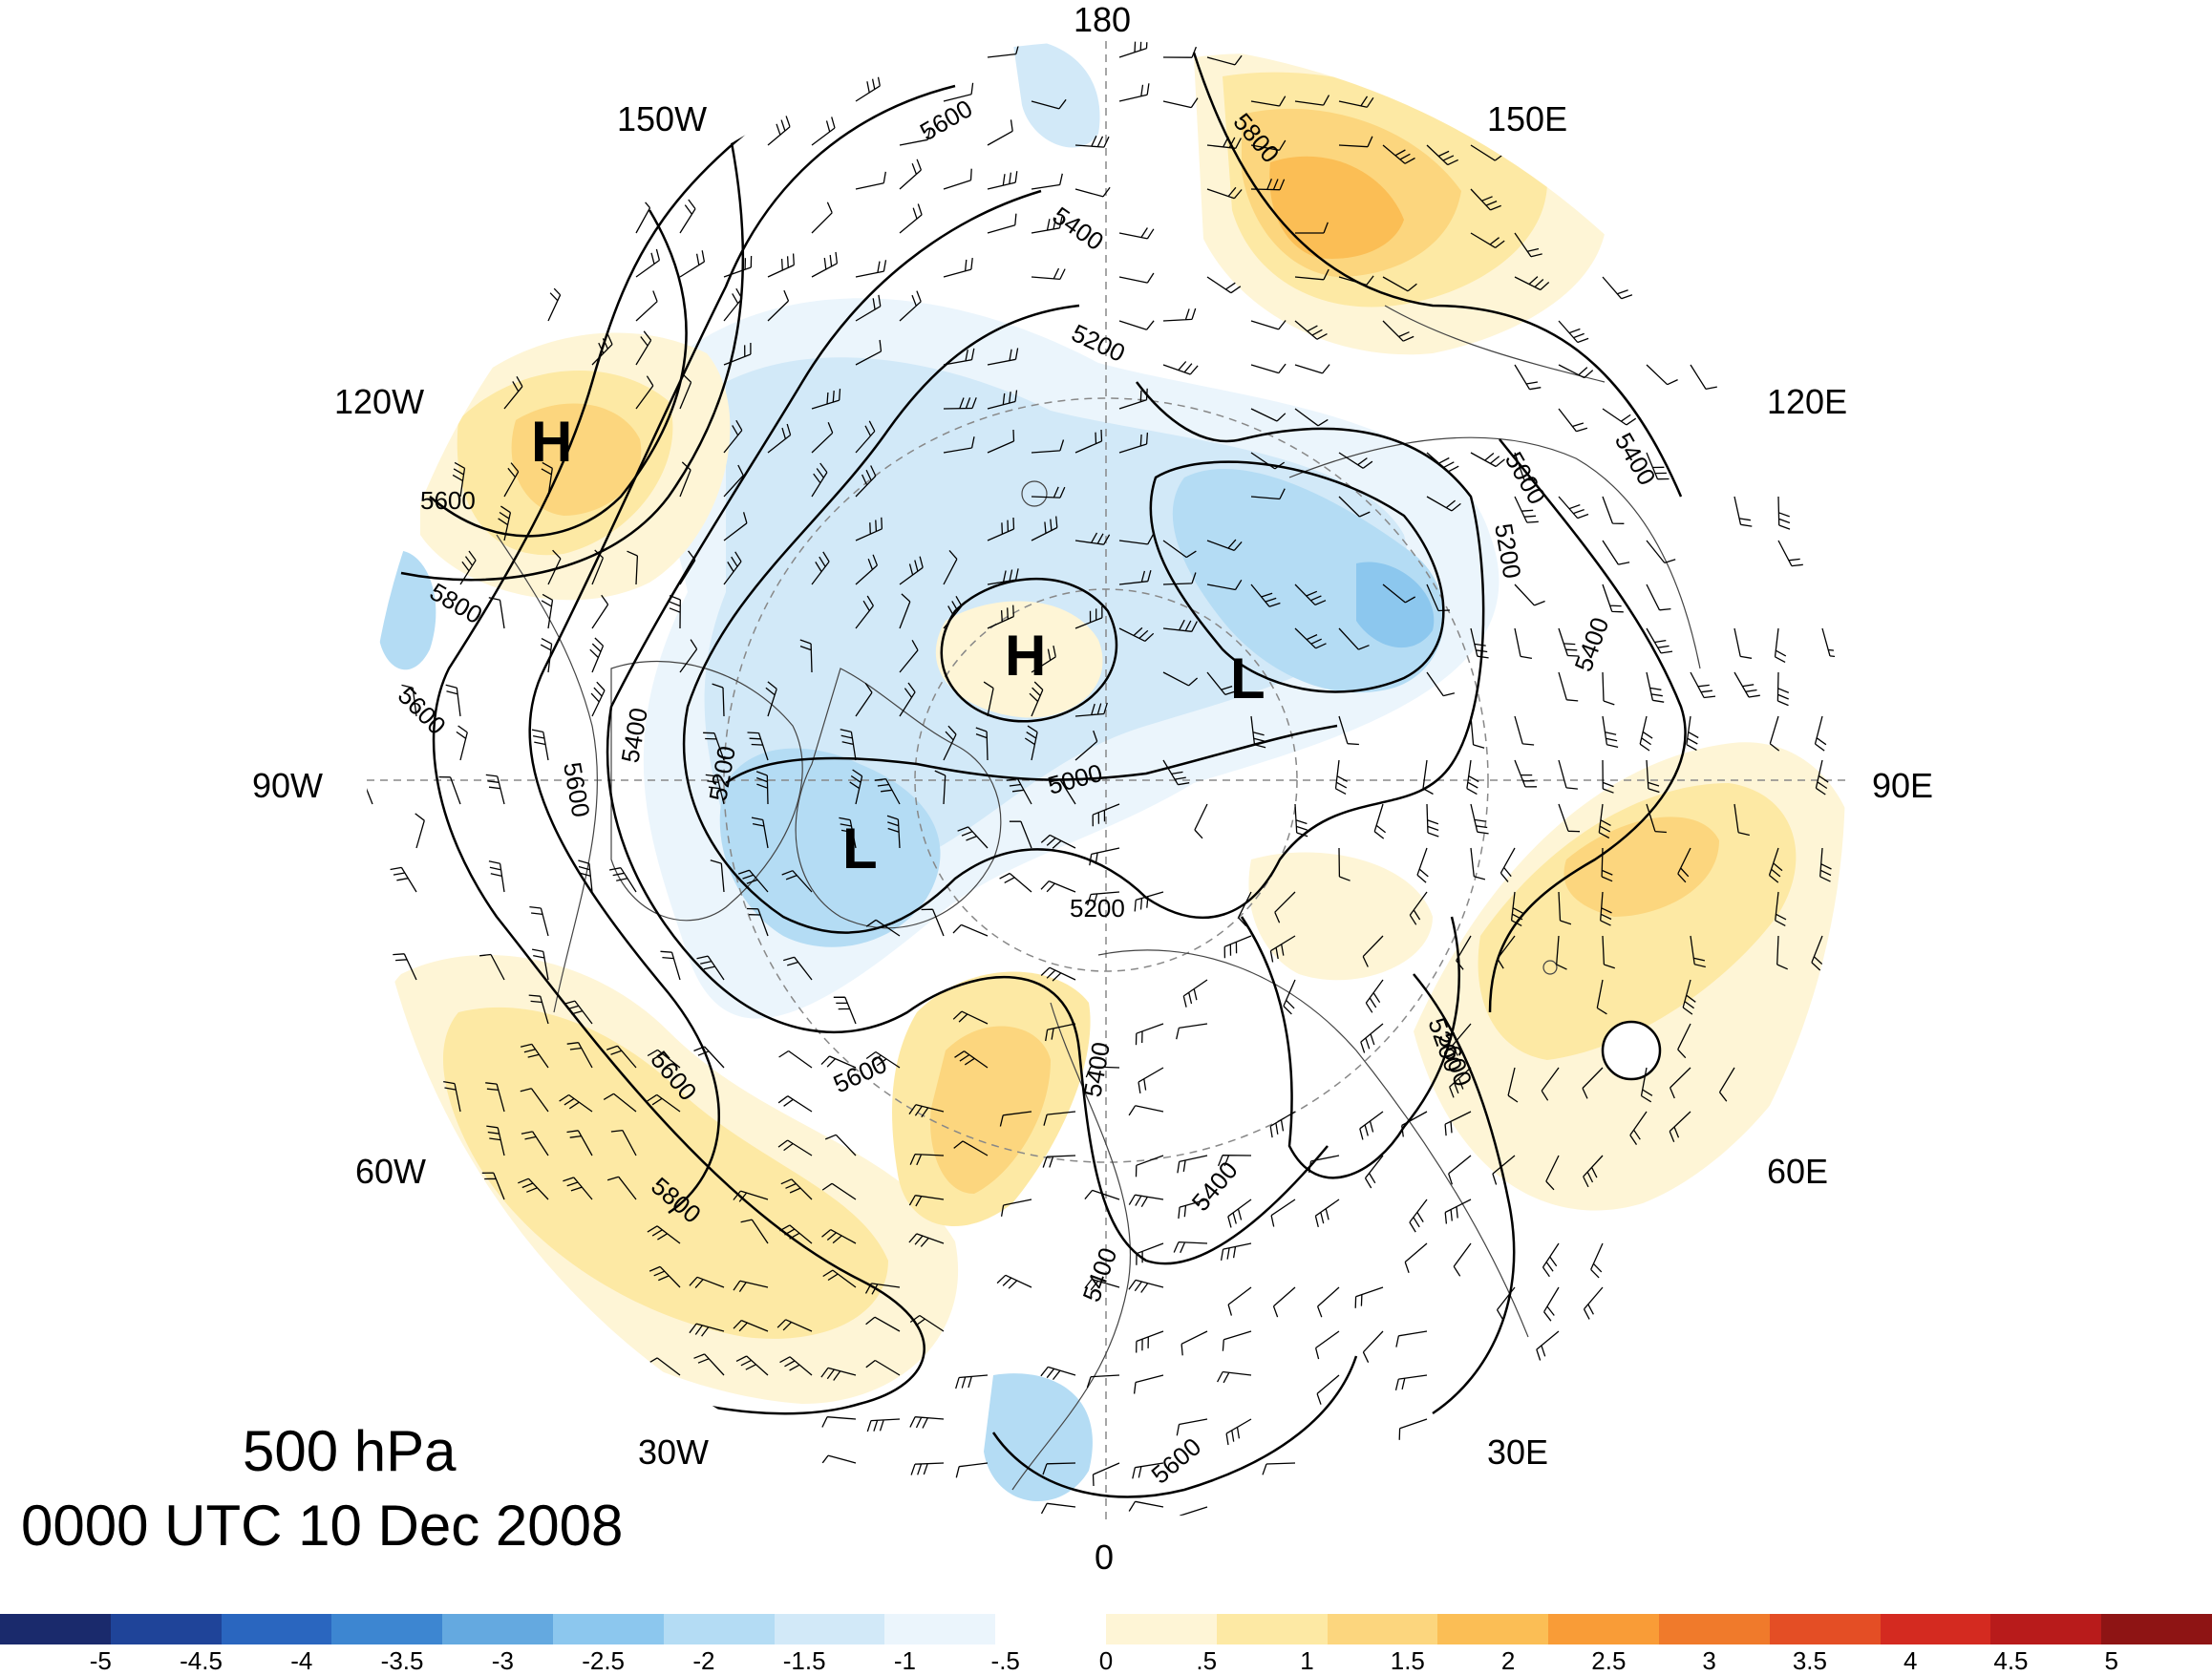 The height and width of the screenshot is (1676, 2212). I want to click on colorbar-tick-label: 4, so click(1910, 1660).